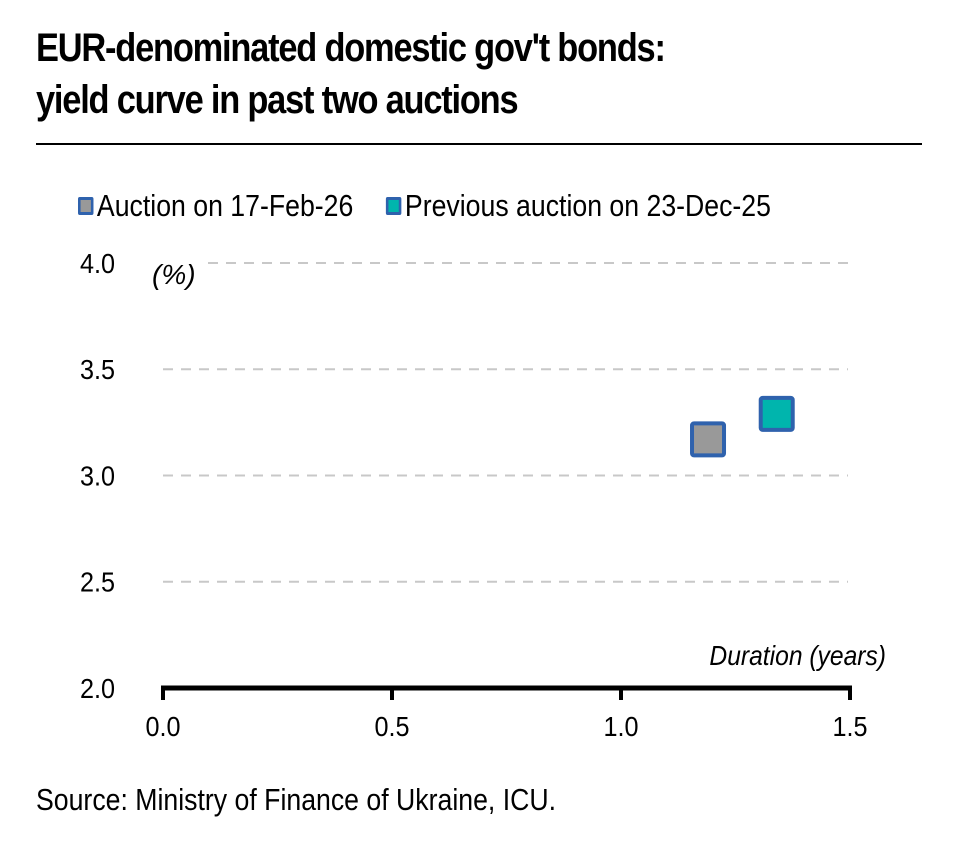 The height and width of the screenshot is (847, 960). What do you see at coordinates (849, 727) in the screenshot?
I see `x-tick-label: 1.5` at bounding box center [849, 727].